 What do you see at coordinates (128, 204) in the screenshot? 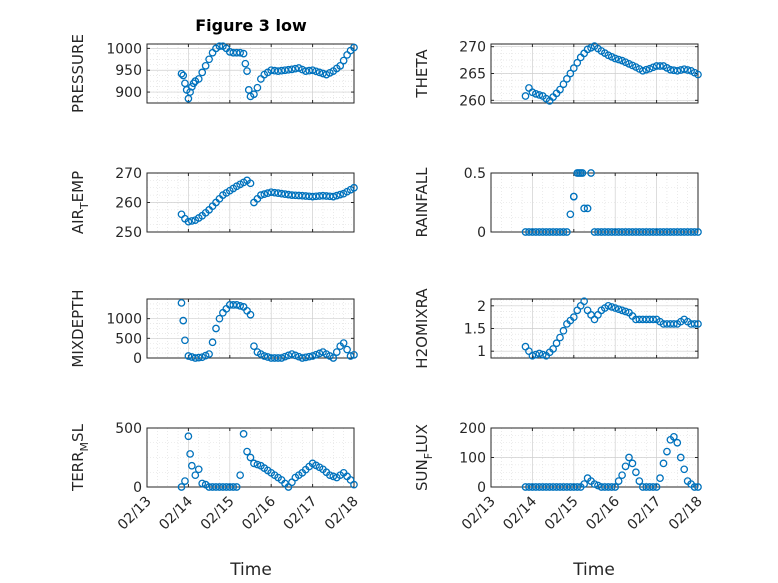
I see `air_temp-y-tick-label: 260` at bounding box center [128, 204].